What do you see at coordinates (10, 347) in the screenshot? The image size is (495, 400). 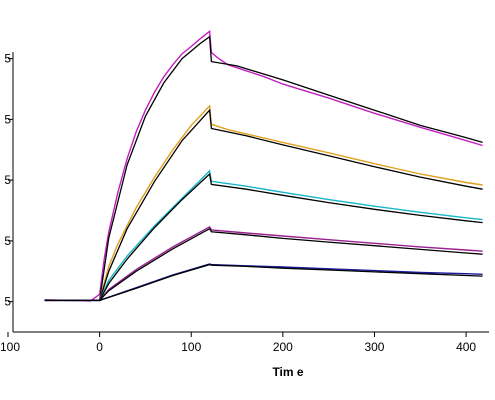 I see `x-tick-label-0: -100` at bounding box center [10, 347].